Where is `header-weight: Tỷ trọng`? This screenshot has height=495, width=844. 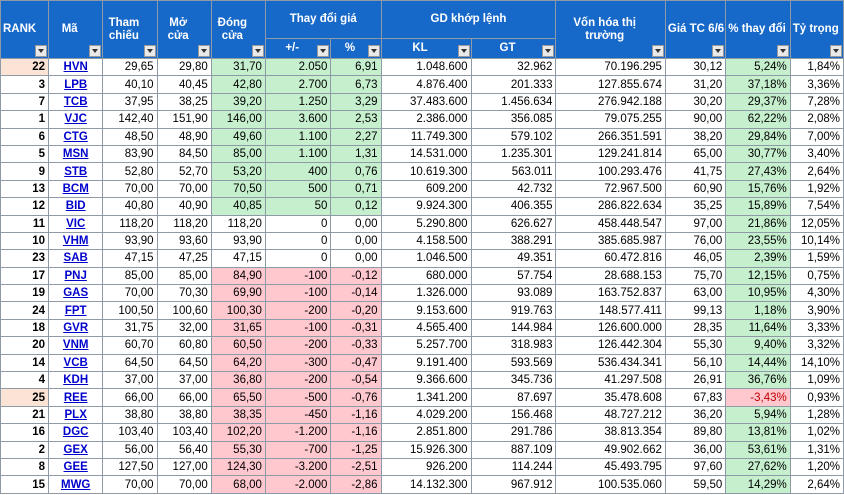
header-weight: Tỷ trọng is located at coordinates (816, 29).